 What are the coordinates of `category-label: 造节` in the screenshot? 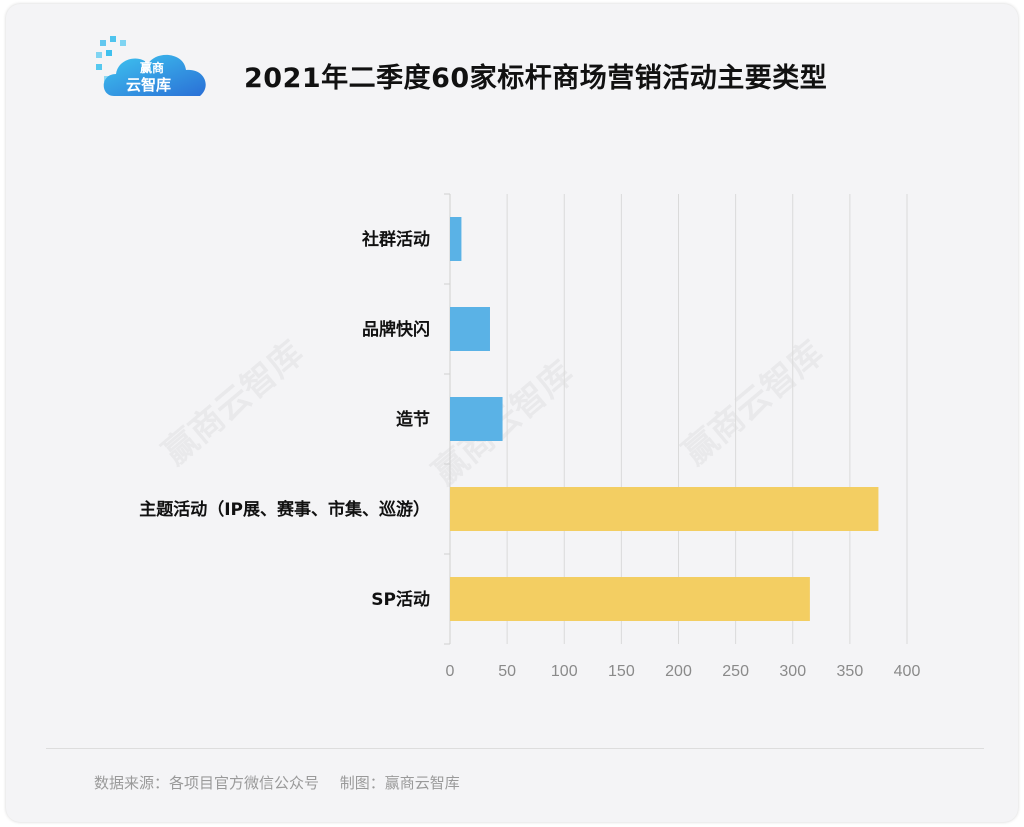 It's located at (413, 419).